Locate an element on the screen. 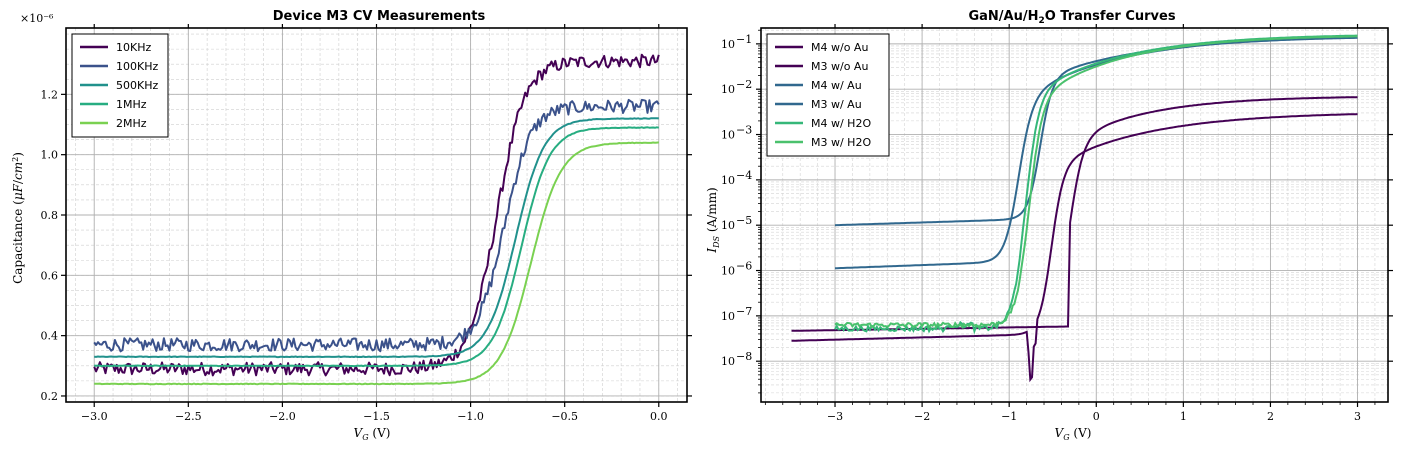 The height and width of the screenshot is (451, 1406). transfer-x-tick-label: 3 is located at coordinates (1357, 416).